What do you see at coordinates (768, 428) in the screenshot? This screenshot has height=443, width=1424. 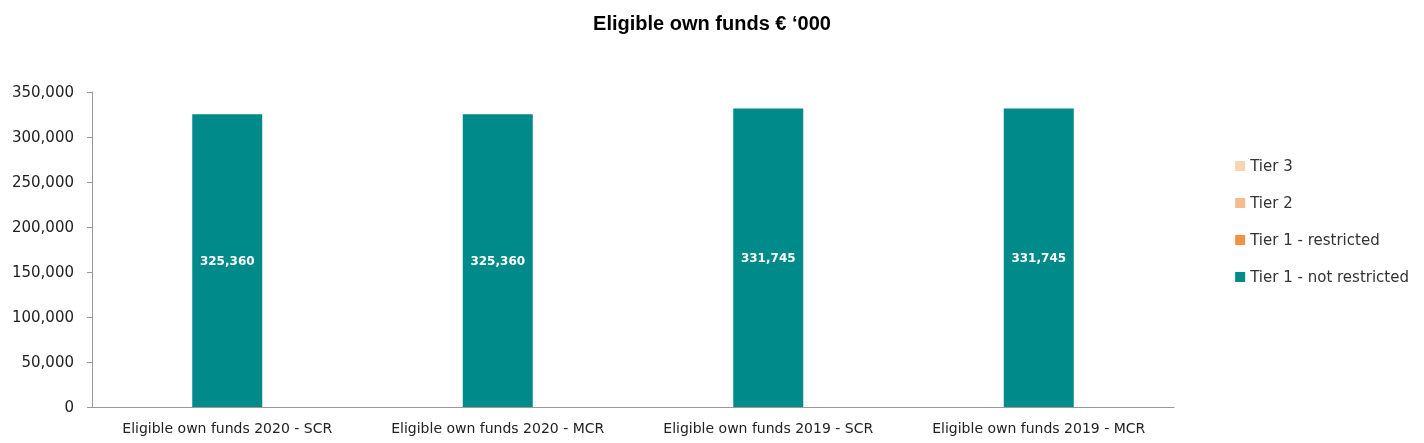 I see `x-tick-label: Eligible own funds 2019 - SCR` at bounding box center [768, 428].